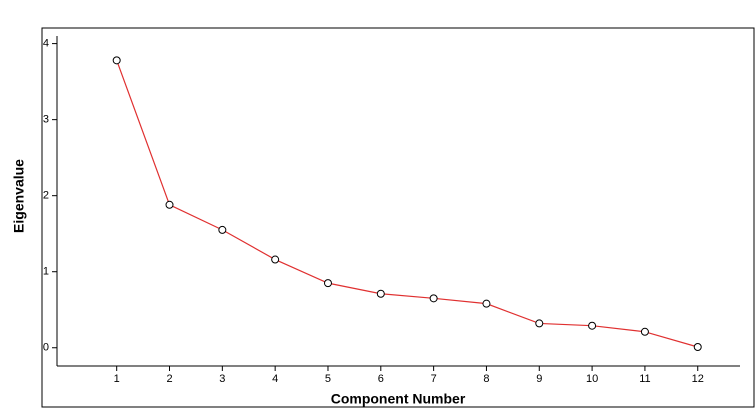  Describe the element at coordinates (698, 379) in the screenshot. I see `x-tick-label: 12` at that location.